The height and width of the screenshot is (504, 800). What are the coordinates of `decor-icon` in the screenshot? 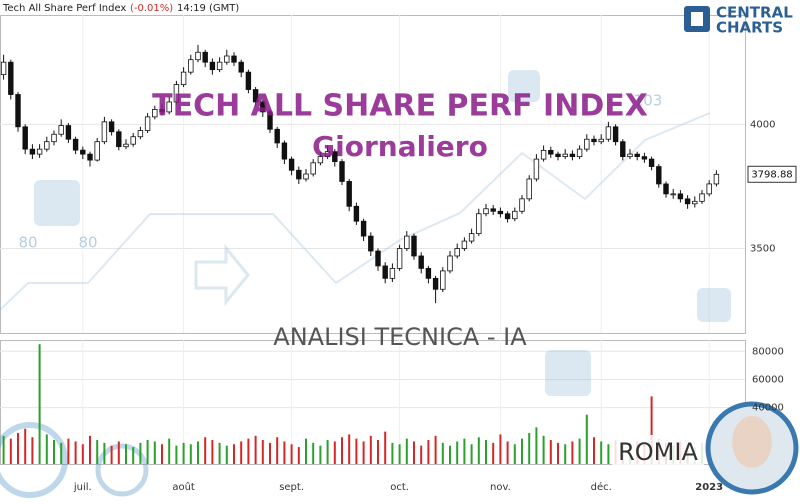 It's located at (524, 86).